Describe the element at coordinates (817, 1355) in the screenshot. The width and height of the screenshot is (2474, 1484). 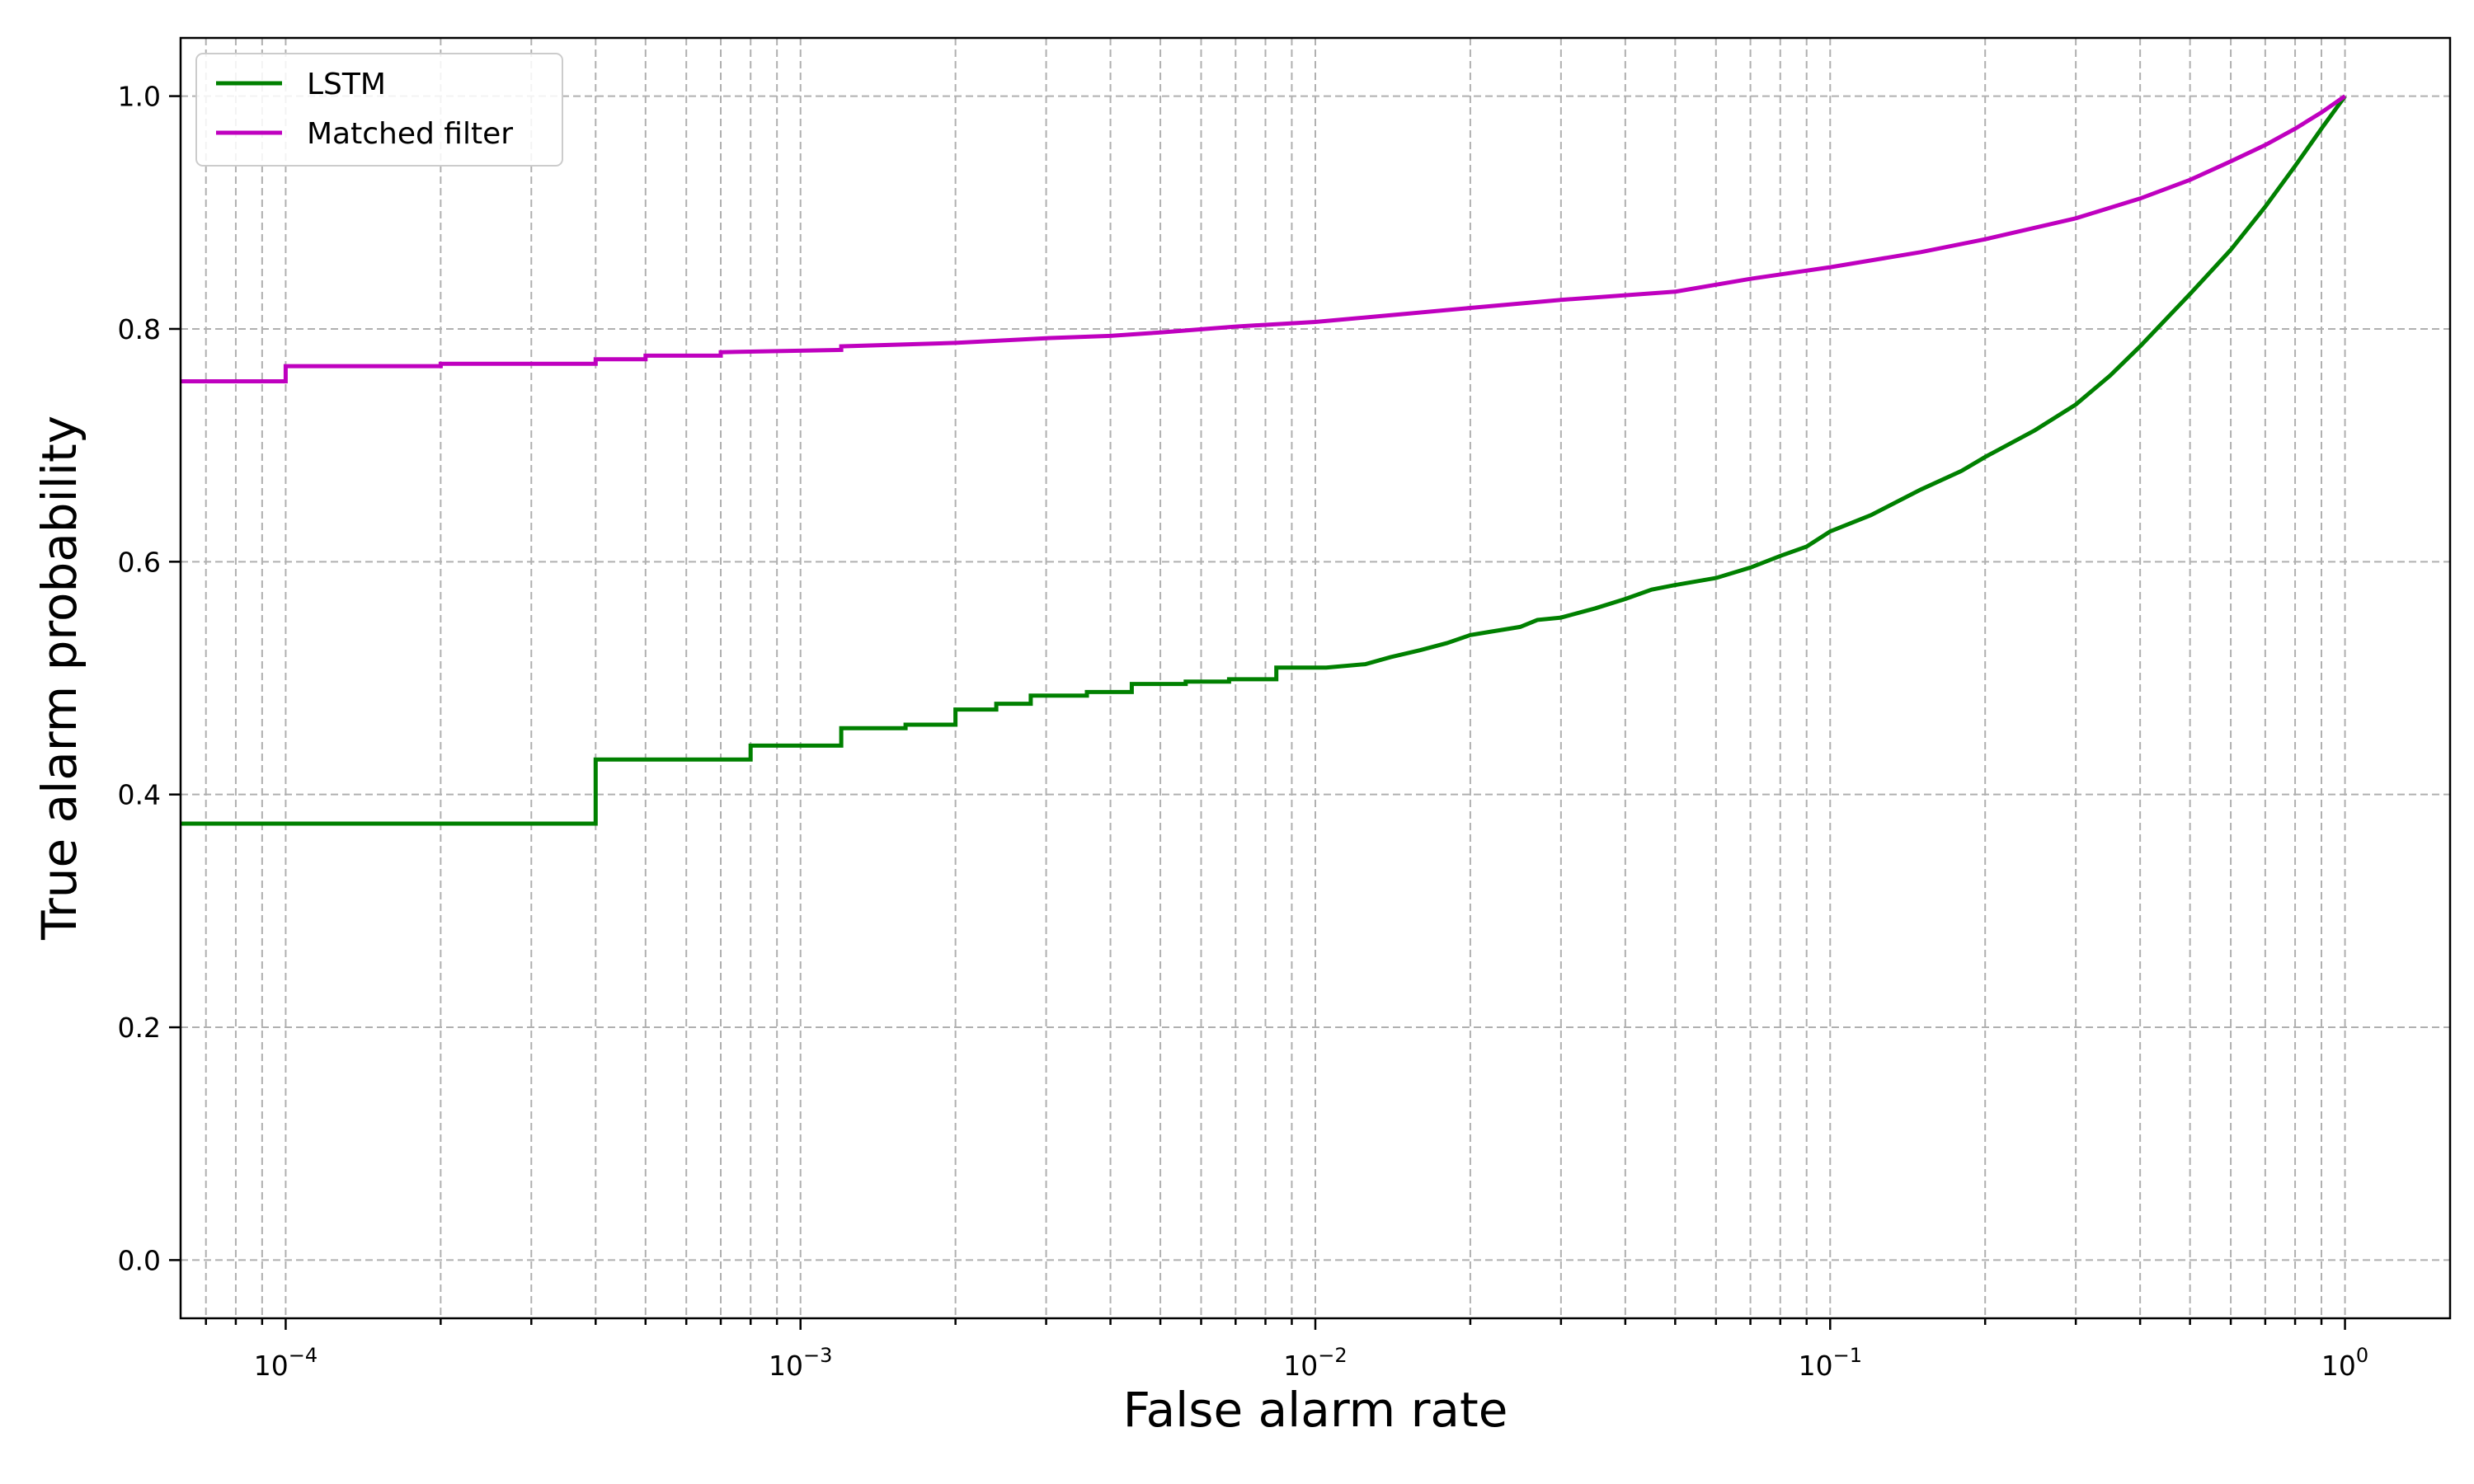
I see `x-tick-label-exponent: −3` at that location.